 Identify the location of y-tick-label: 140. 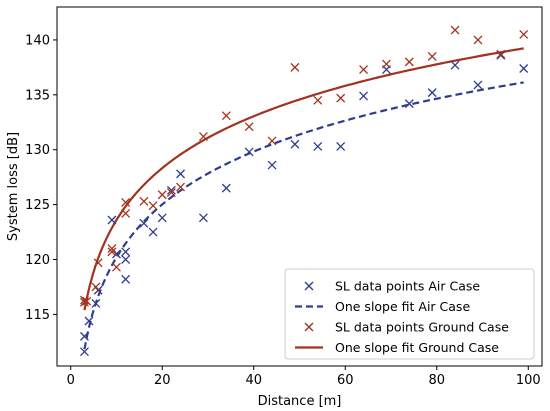
(37, 40).